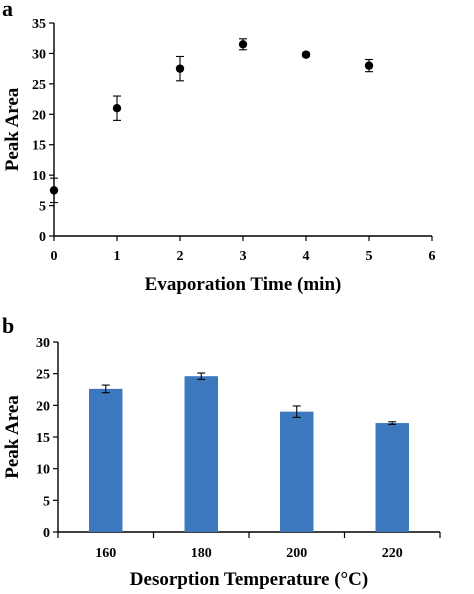 The image size is (474, 594). What do you see at coordinates (43, 131) in the screenshot?
I see `panel-a-y-ticks: 0 5 10 15 20 25 30 35` at bounding box center [43, 131].